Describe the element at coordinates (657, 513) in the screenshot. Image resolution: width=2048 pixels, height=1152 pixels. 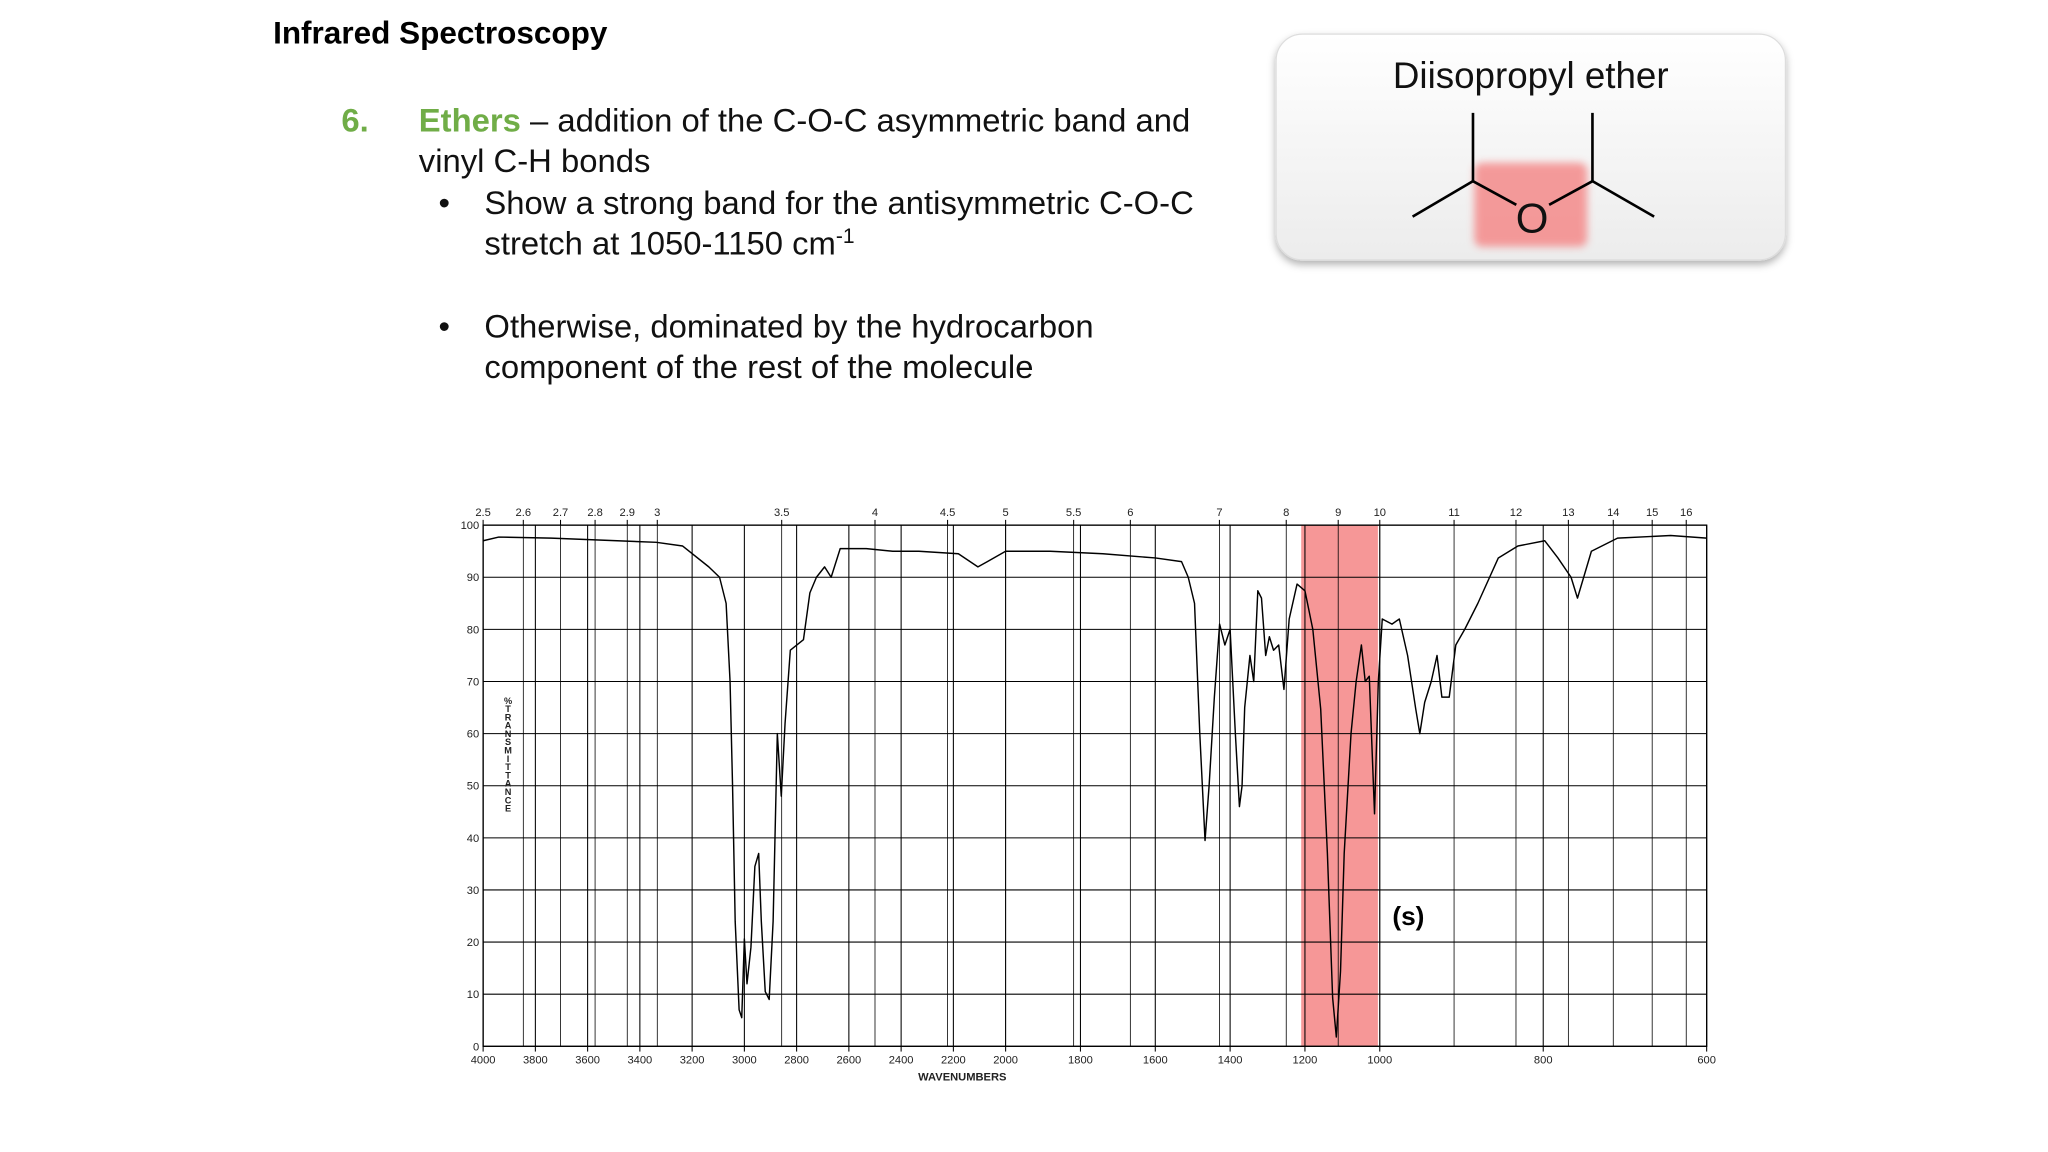
I see `x2-tick-label: 3` at that location.